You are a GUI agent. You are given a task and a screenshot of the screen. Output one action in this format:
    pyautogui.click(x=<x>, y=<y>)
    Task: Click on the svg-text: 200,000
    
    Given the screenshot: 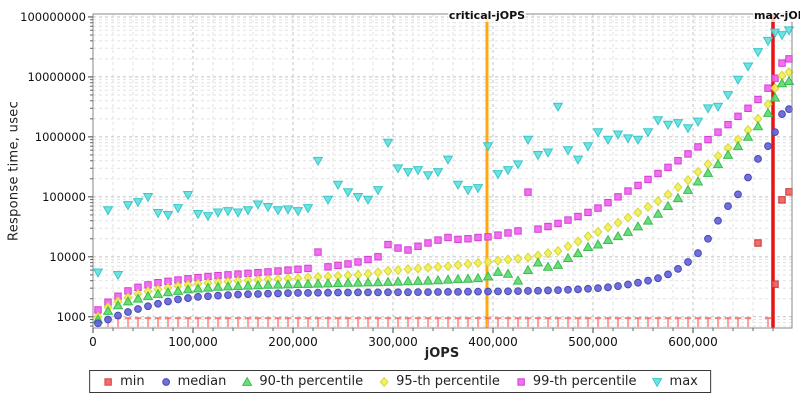 What is the action you would take?
    pyautogui.click(x=293, y=342)
    